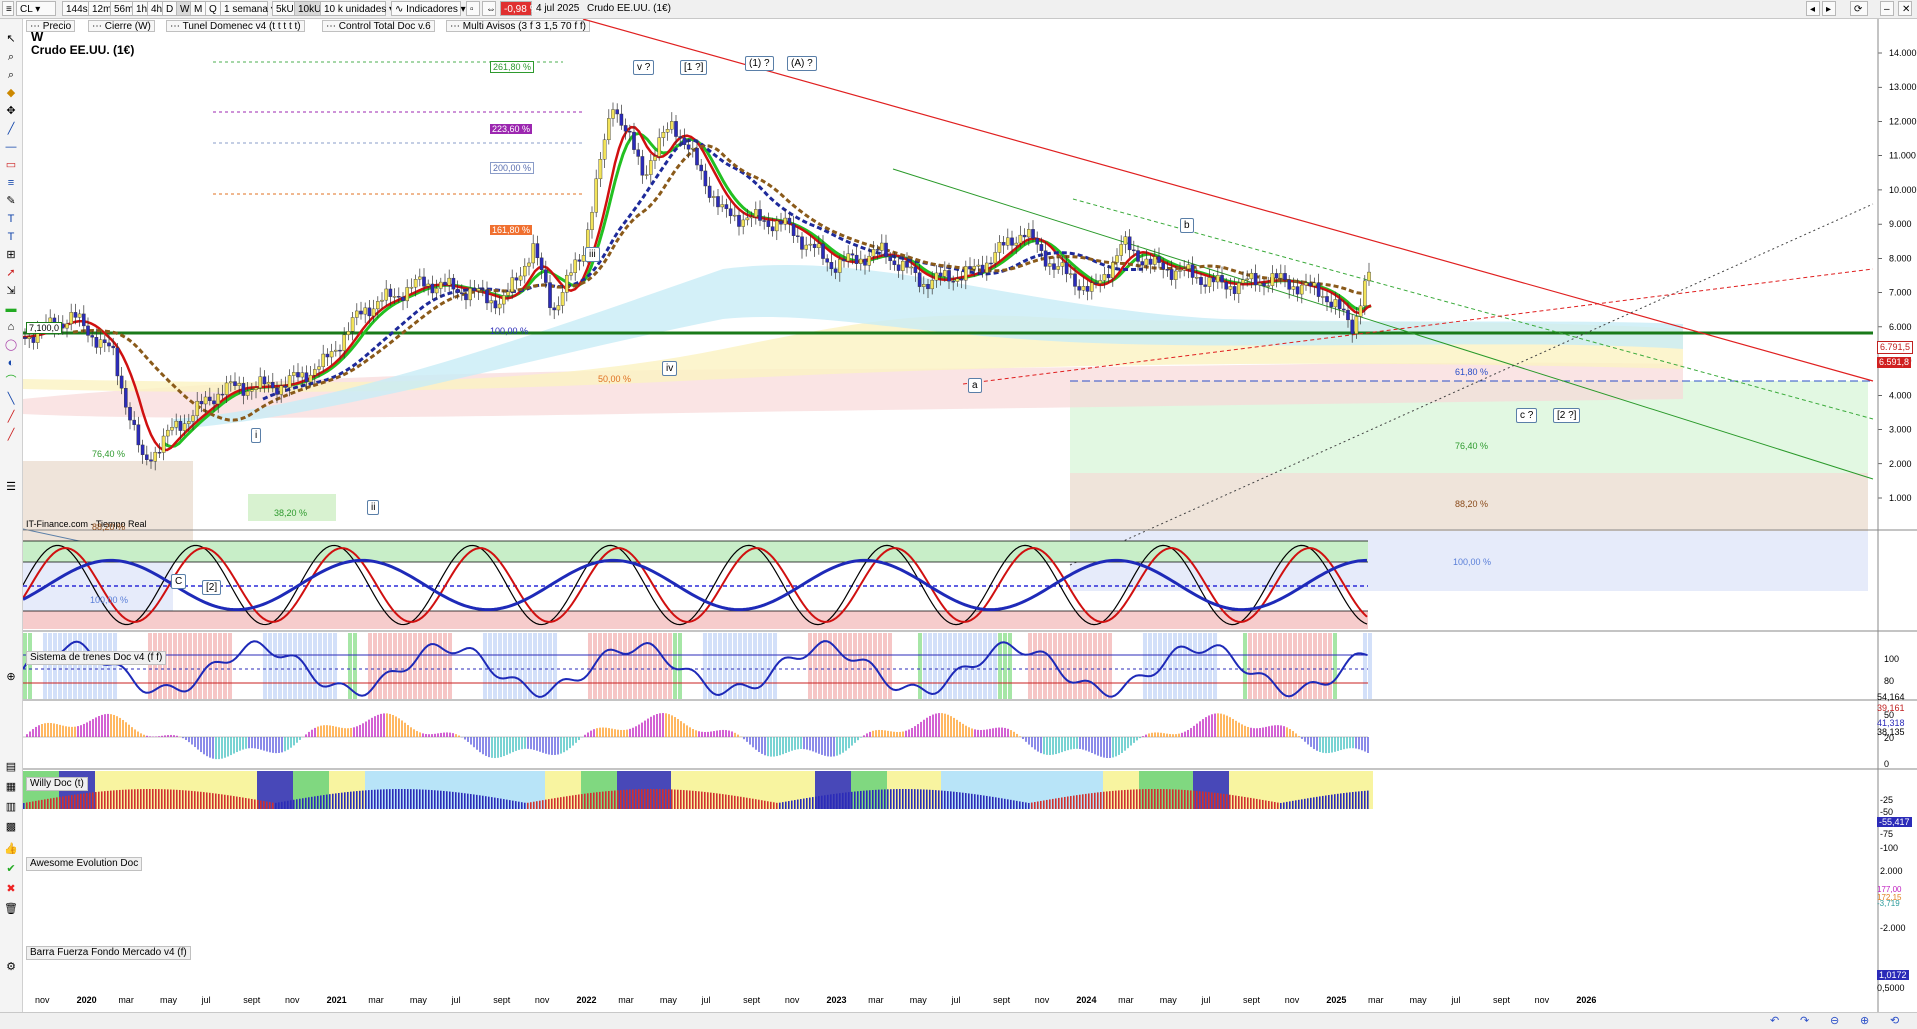 The height and width of the screenshot is (1029, 1917). I want to click on arrow-icon: ➚, so click(11, 273).